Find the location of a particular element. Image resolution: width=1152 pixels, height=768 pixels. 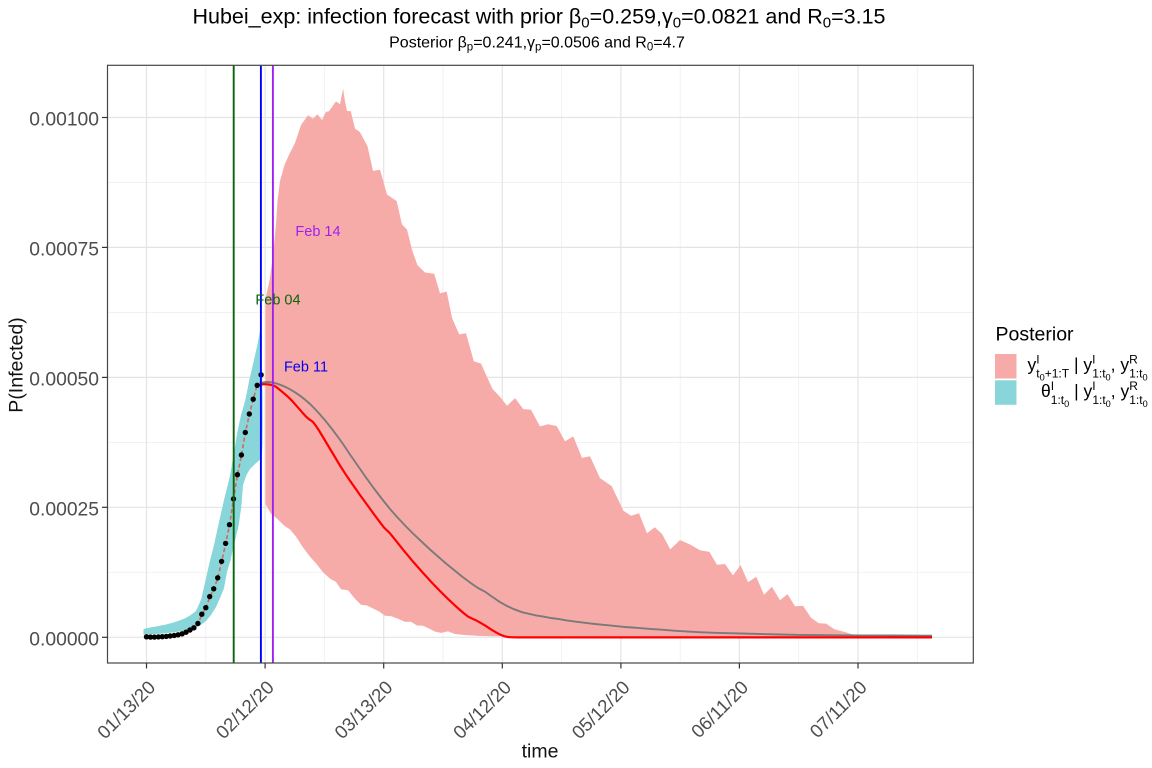

svg-text: Feb 14 is located at coordinates (317, 232).